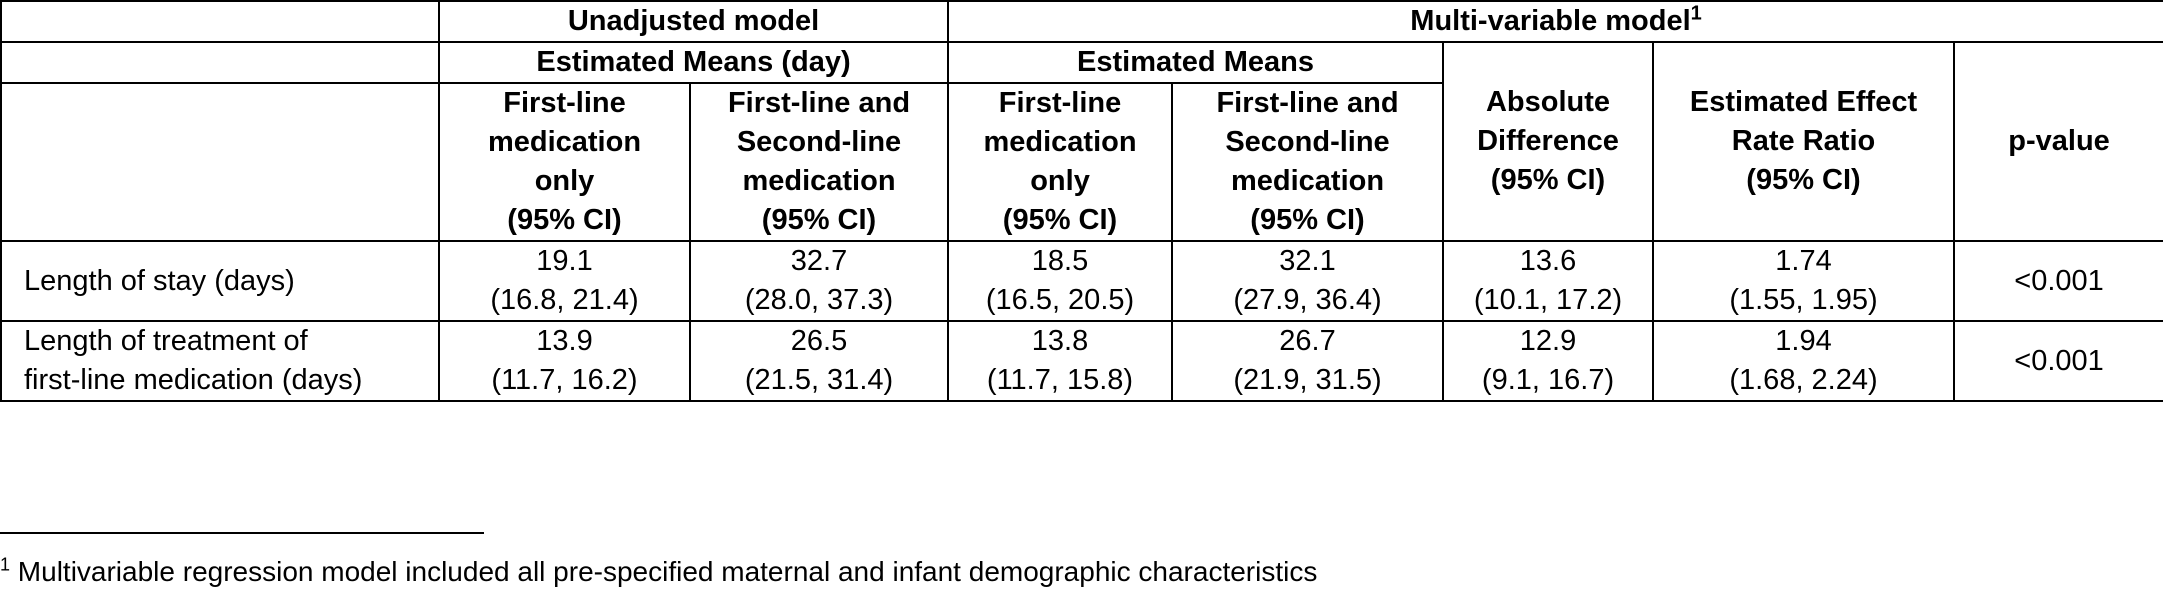  What do you see at coordinates (1550, 21) in the screenshot?
I see `multivariable-model-label: Multi-variable model` at bounding box center [1550, 21].